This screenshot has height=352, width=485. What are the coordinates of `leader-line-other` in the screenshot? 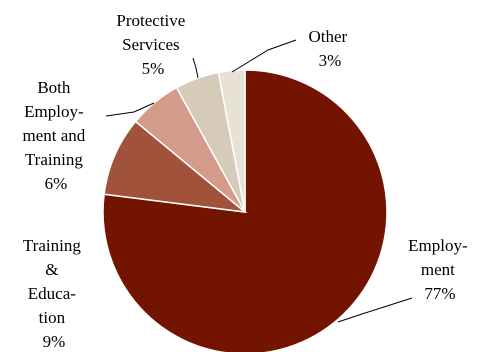 It's located at (264, 56).